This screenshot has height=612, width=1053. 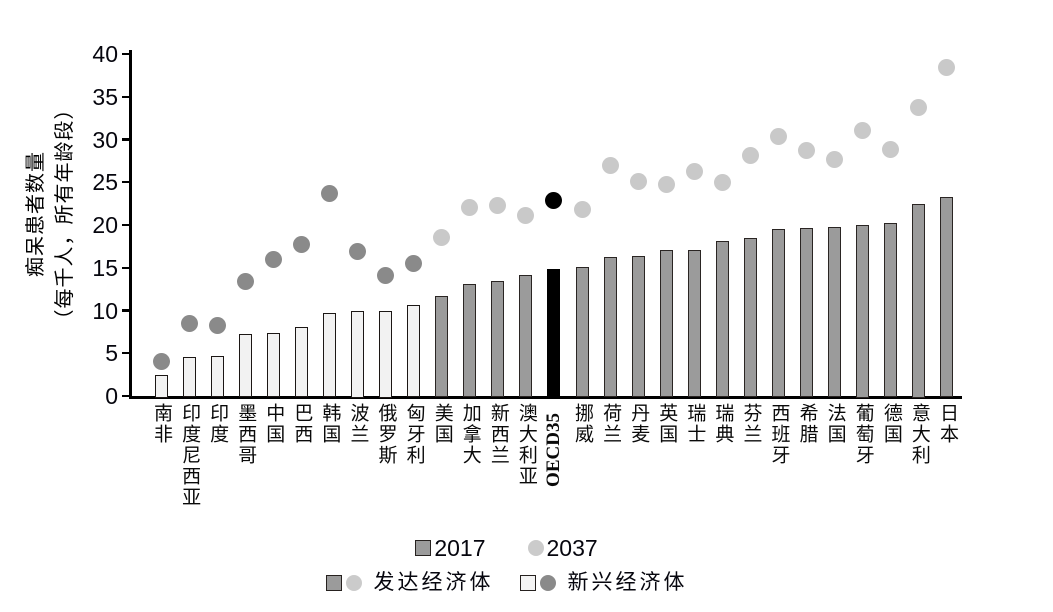 I want to click on dot-2037-印度, so click(x=217, y=325).